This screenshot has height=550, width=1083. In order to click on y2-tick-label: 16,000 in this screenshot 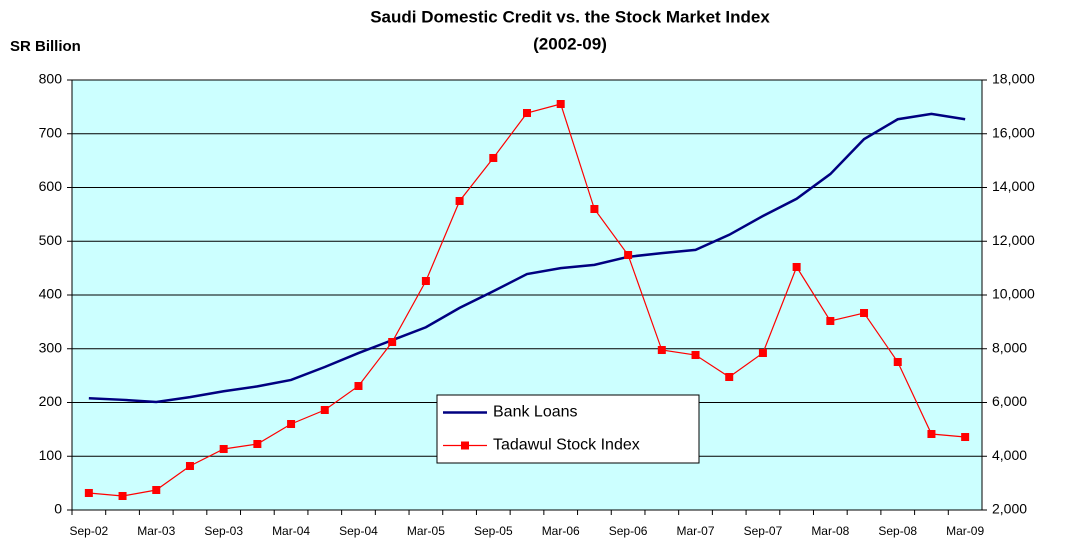, I will do `click(1013, 132)`.